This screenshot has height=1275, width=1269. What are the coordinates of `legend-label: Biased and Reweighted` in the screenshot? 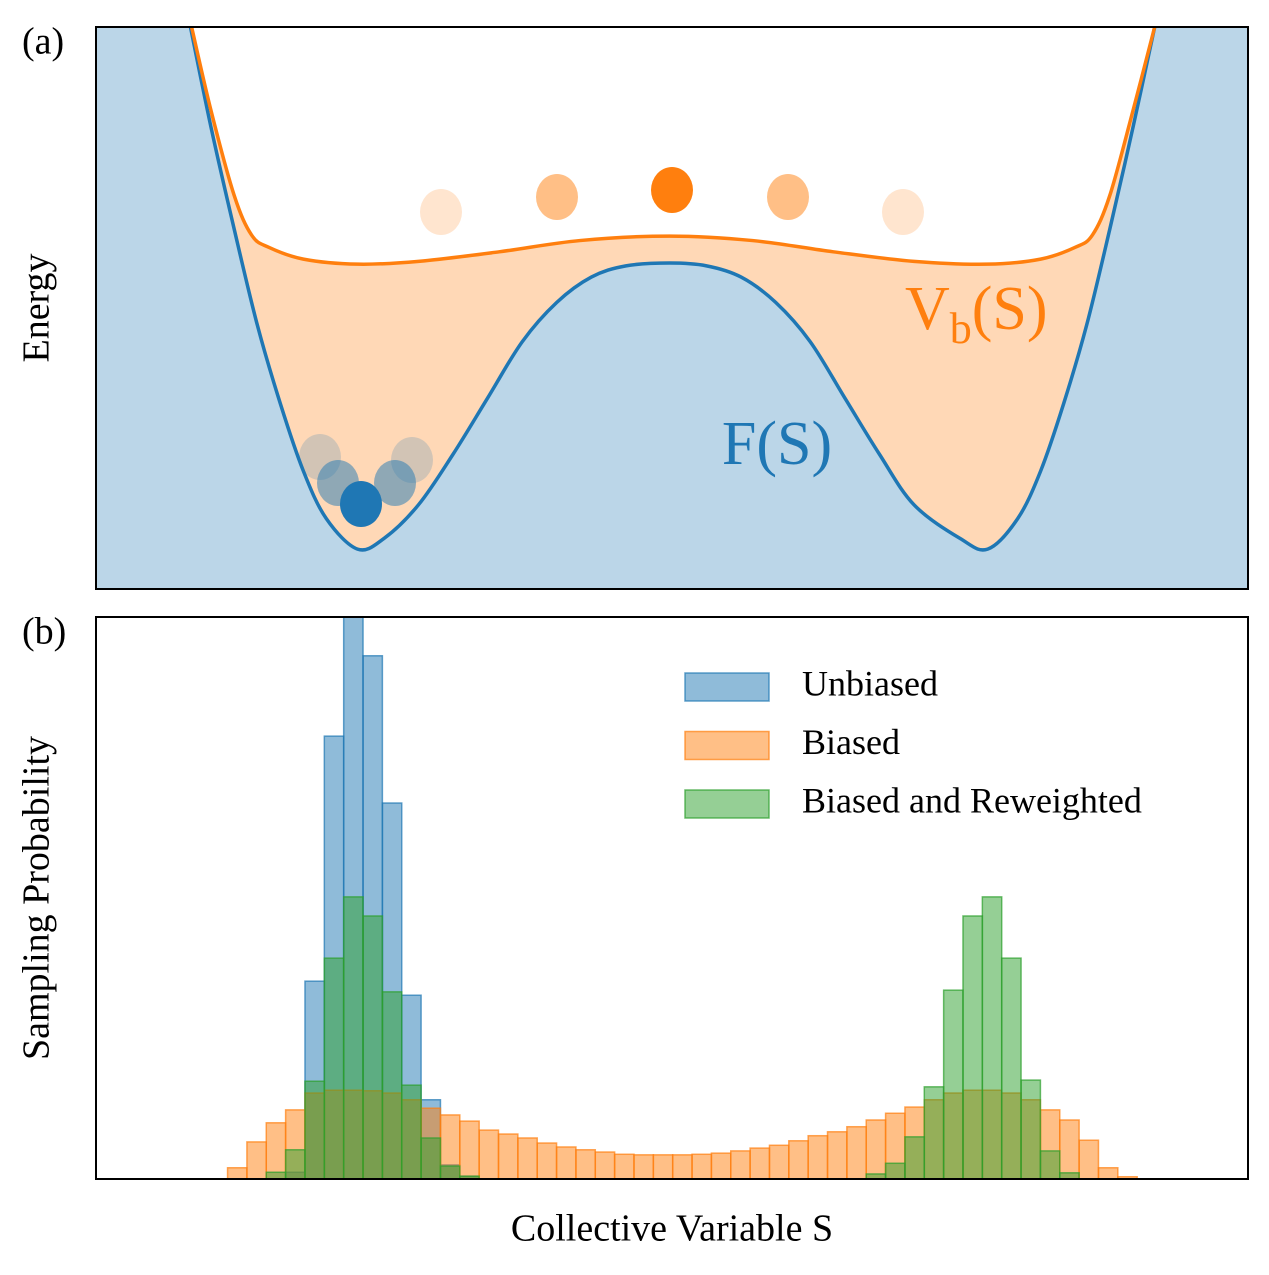 It's located at (972, 800).